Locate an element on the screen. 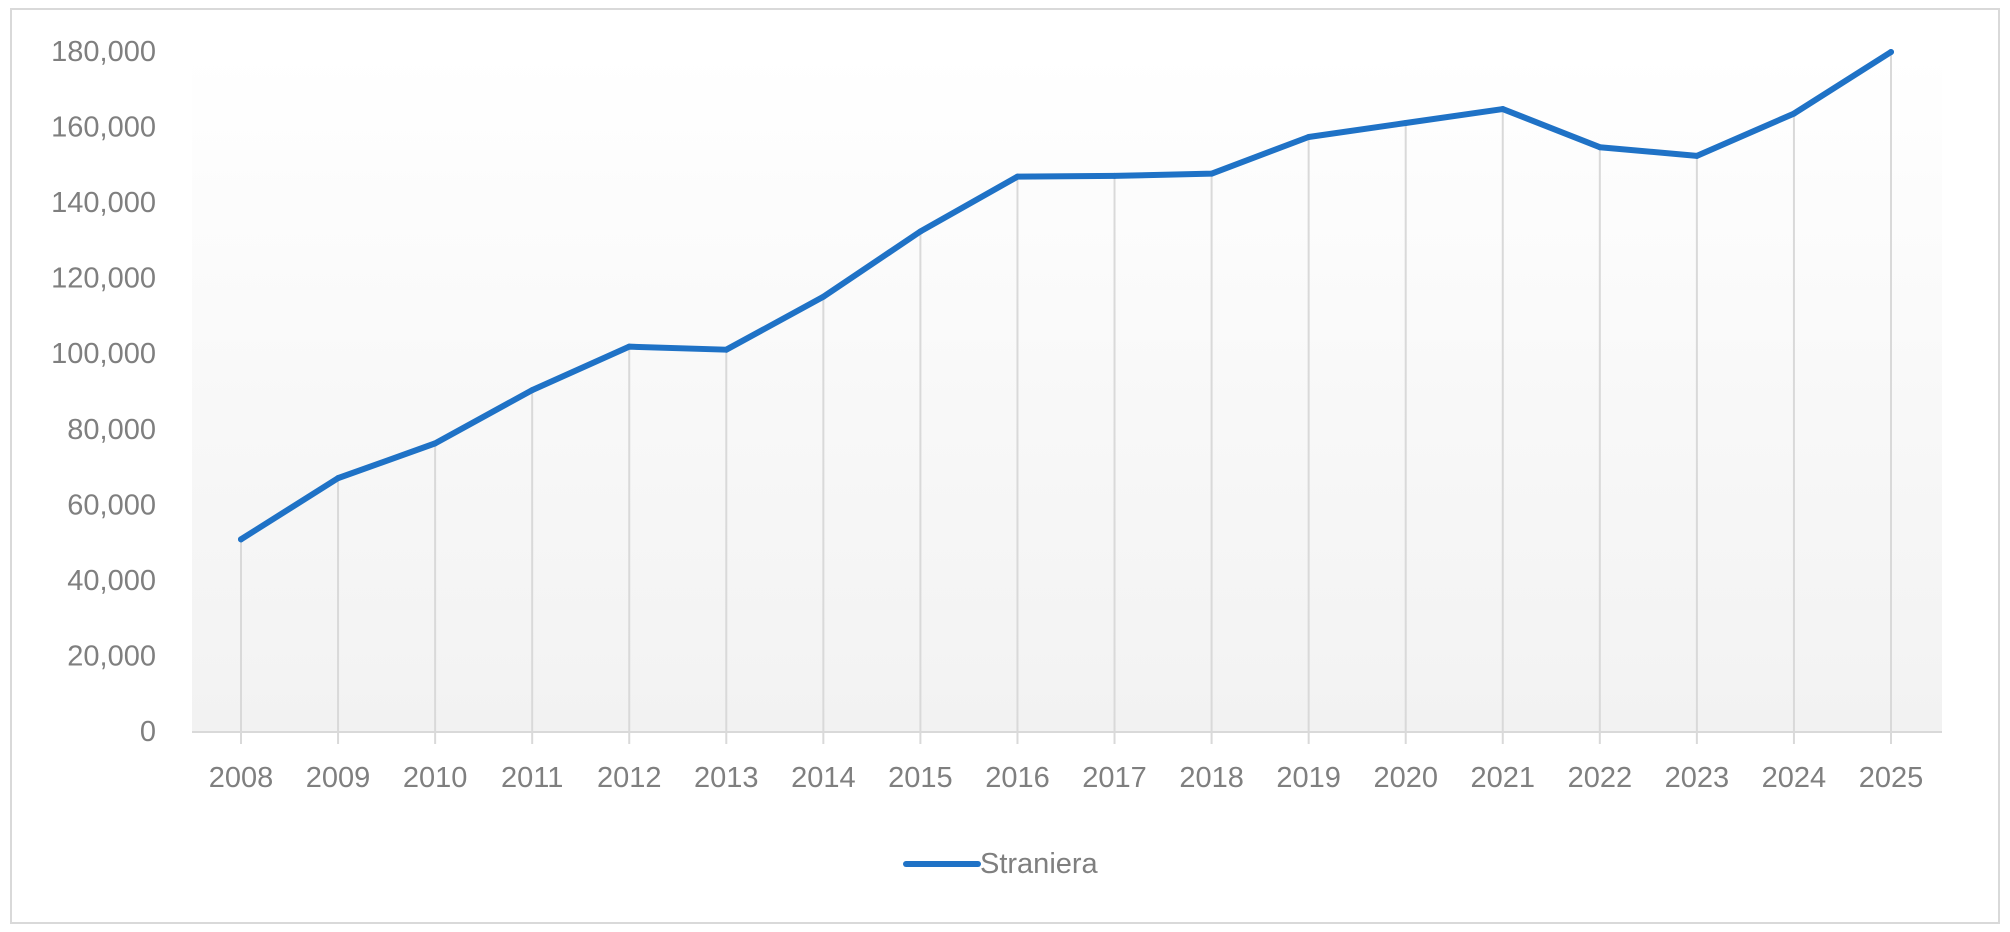 The image size is (2010, 932). y-tick-label: 140,000 is located at coordinates (103, 203).